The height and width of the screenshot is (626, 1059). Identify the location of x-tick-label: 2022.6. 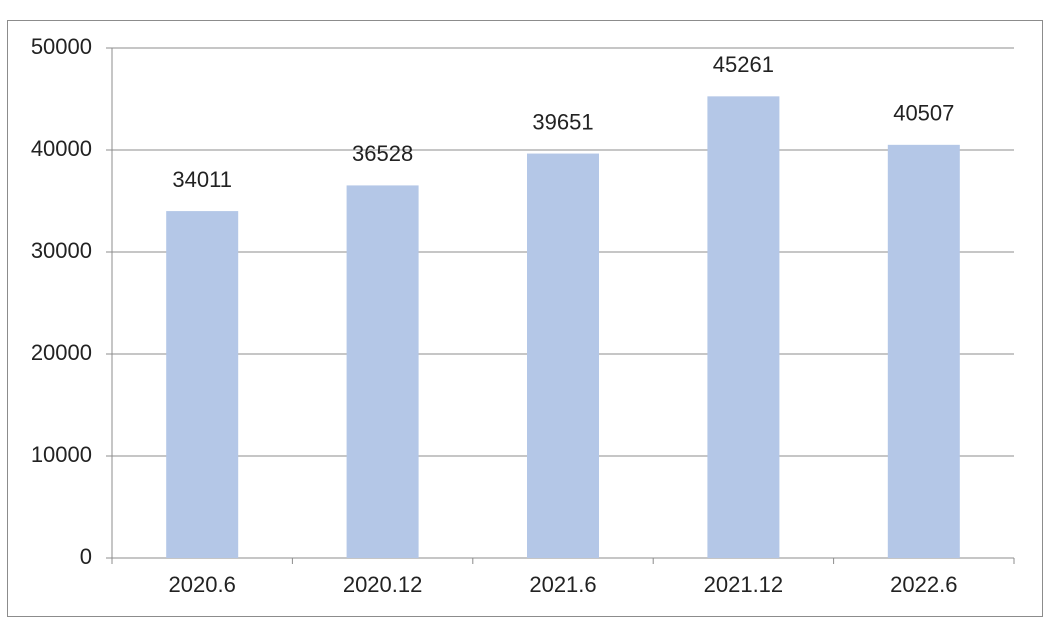
(923, 584).